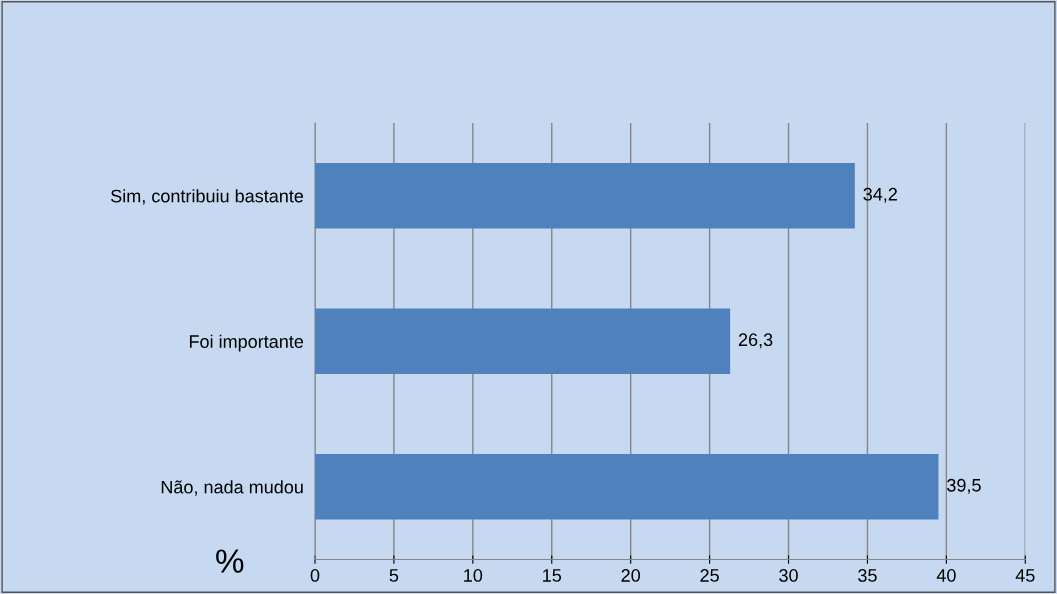 The width and height of the screenshot is (1057, 594). Describe the element at coordinates (788, 575) in the screenshot. I see `x-tick-label: 30` at that location.